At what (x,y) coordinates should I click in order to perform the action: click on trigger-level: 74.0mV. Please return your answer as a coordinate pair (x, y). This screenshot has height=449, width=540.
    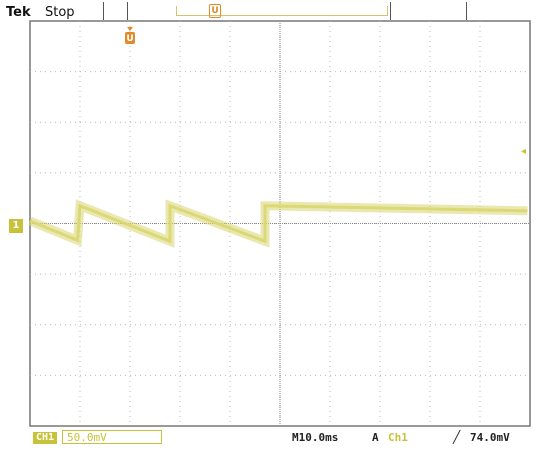
    Looking at the image, I should click on (490, 437).